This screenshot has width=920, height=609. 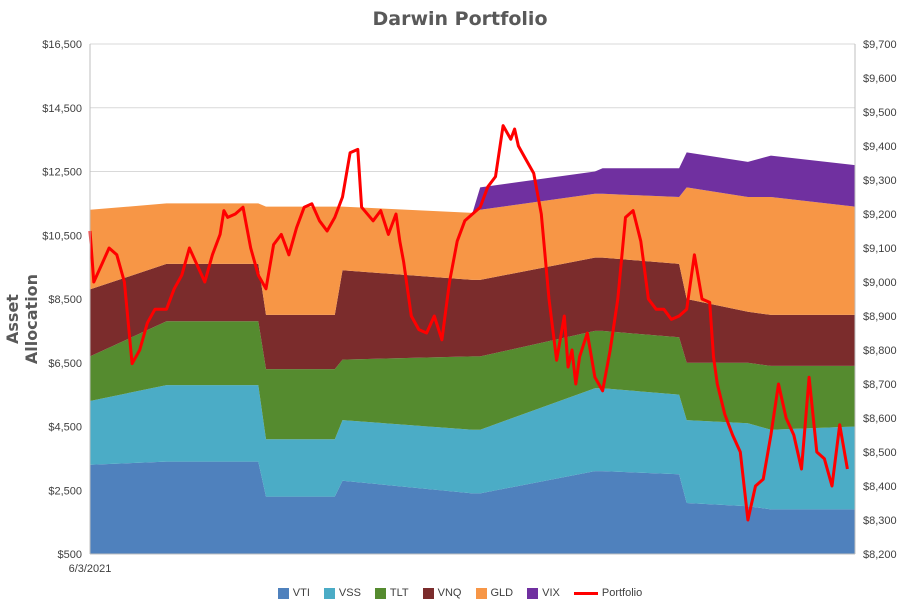 What do you see at coordinates (65, 491) in the screenshot?
I see `left-tick-label: $2,500` at bounding box center [65, 491].